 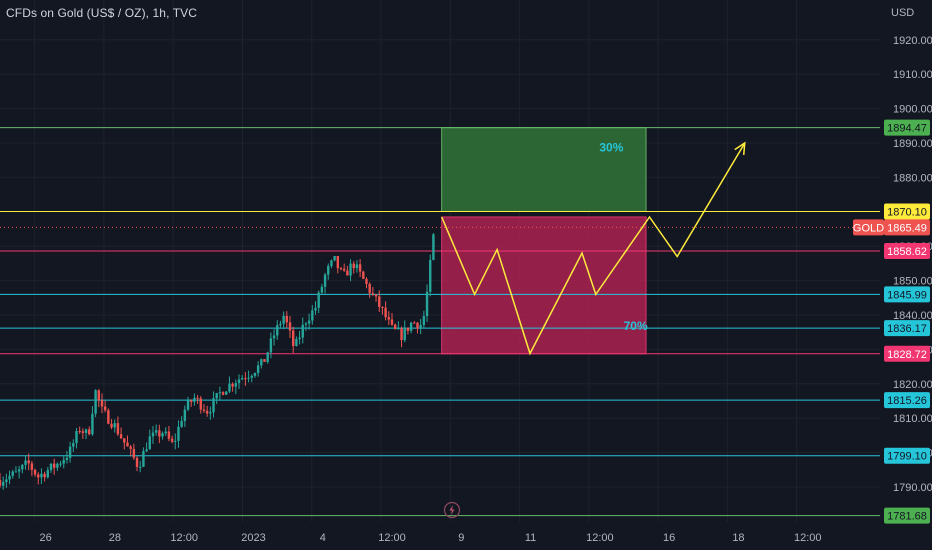 I want to click on symbol-tag, so click(x=868, y=227).